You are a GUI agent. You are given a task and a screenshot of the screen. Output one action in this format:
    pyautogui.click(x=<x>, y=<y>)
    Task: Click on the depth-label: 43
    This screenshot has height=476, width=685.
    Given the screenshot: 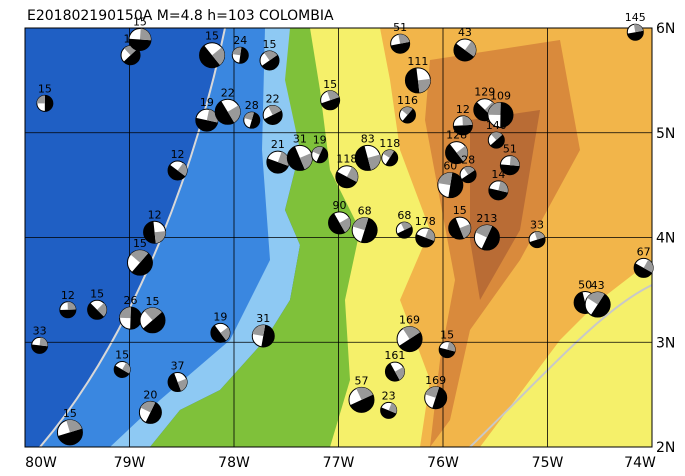 What is the action you would take?
    pyautogui.click(x=598, y=285)
    